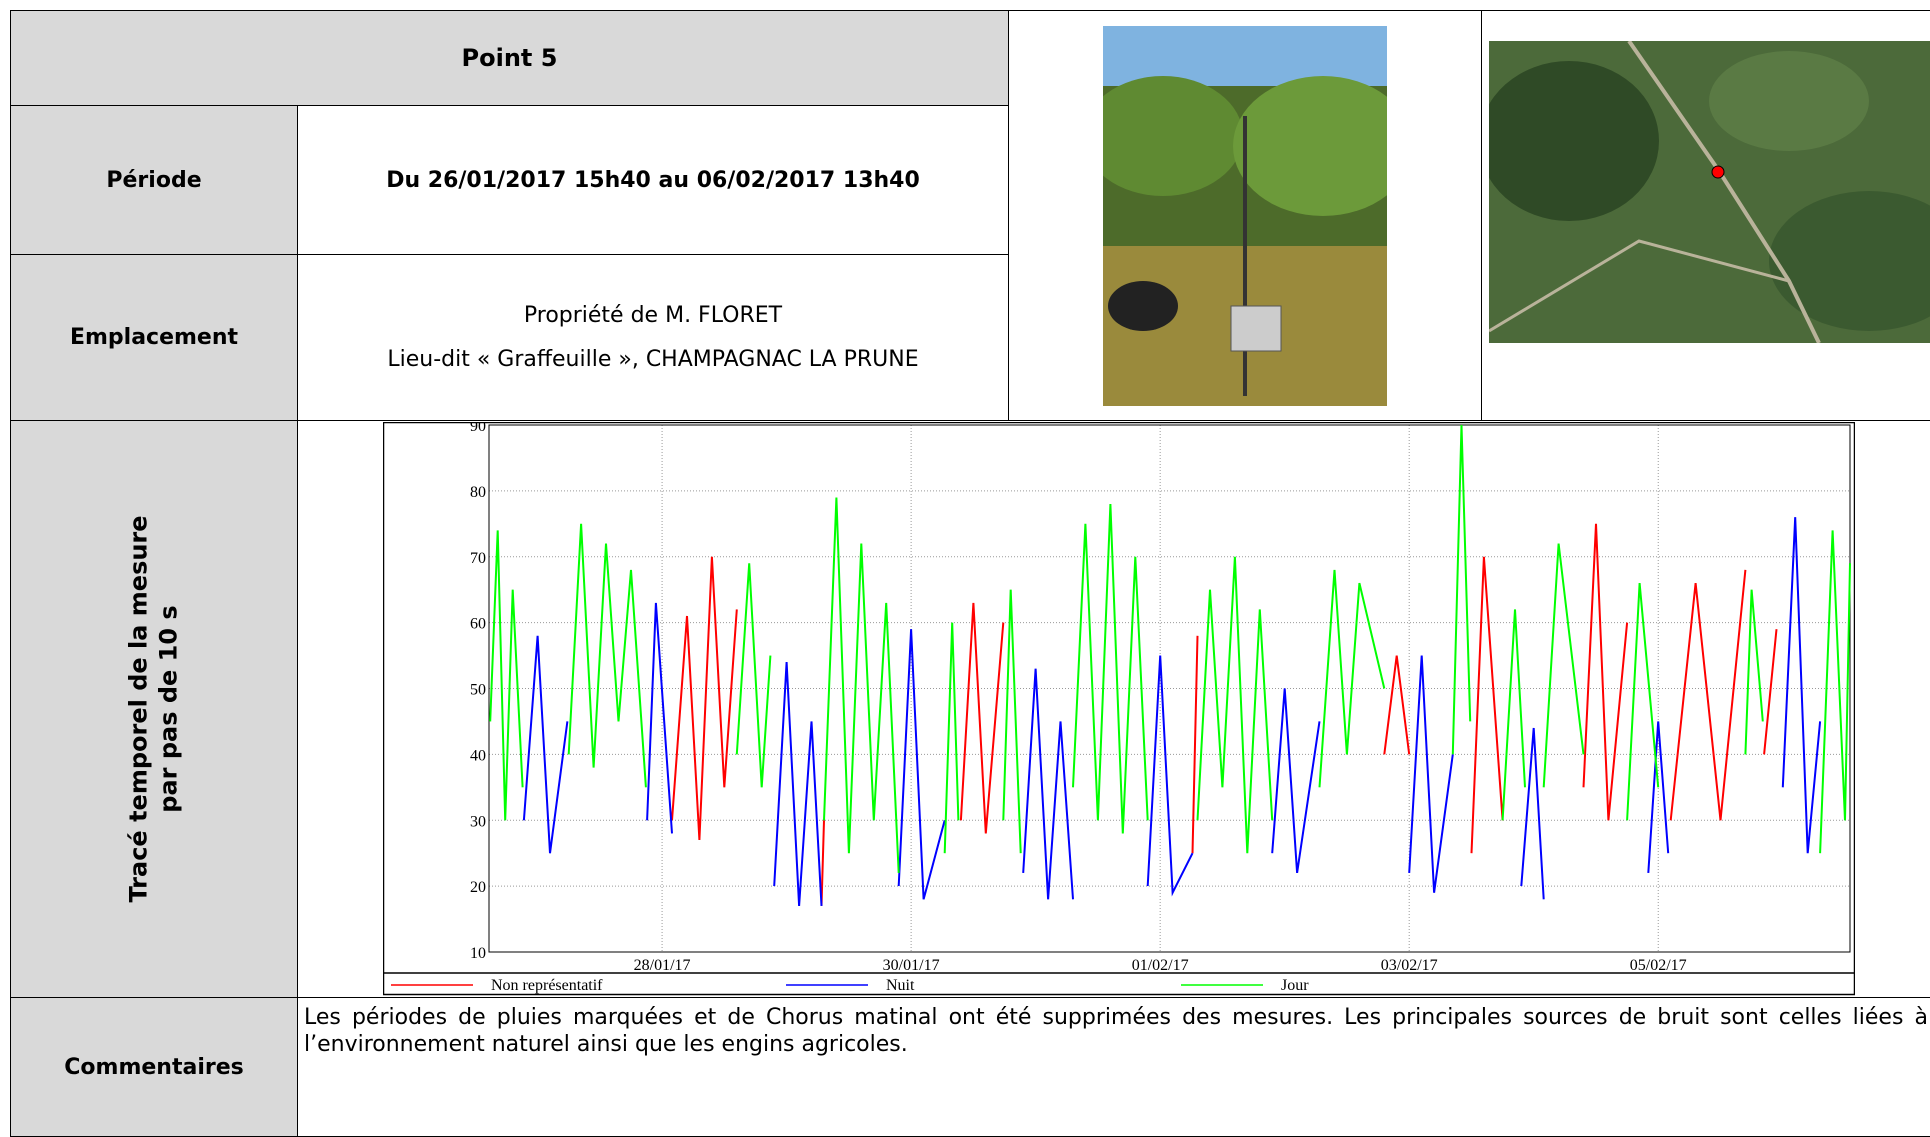 The height and width of the screenshot is (1137, 1930). Describe the element at coordinates (1160, 965) in the screenshot. I see `x-tick-label: 01/02/17` at that location.